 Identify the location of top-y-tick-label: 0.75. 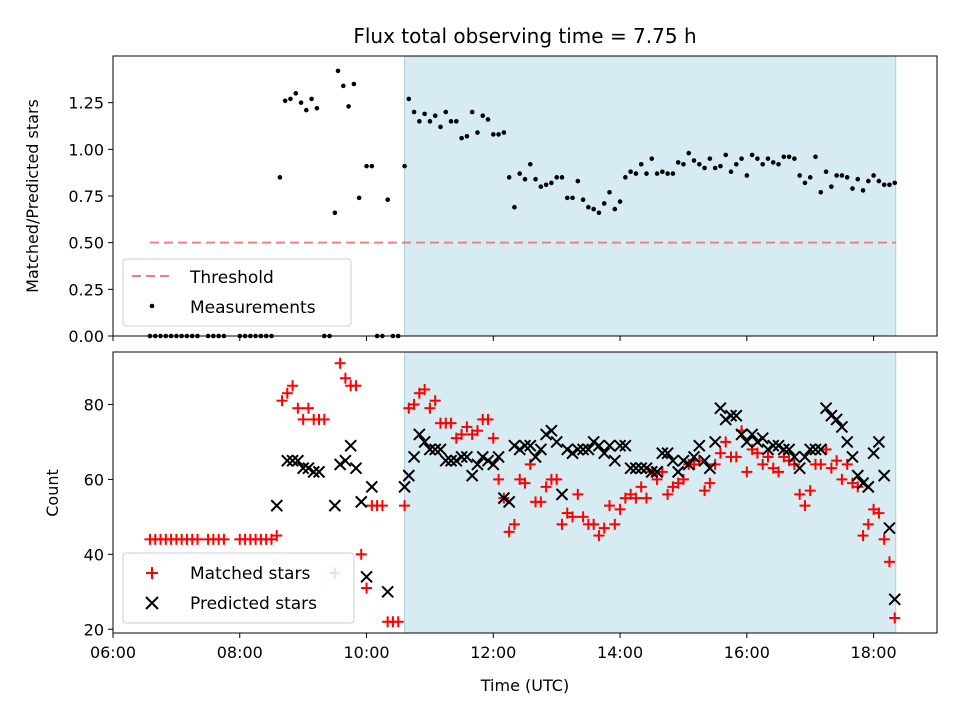
(86, 196).